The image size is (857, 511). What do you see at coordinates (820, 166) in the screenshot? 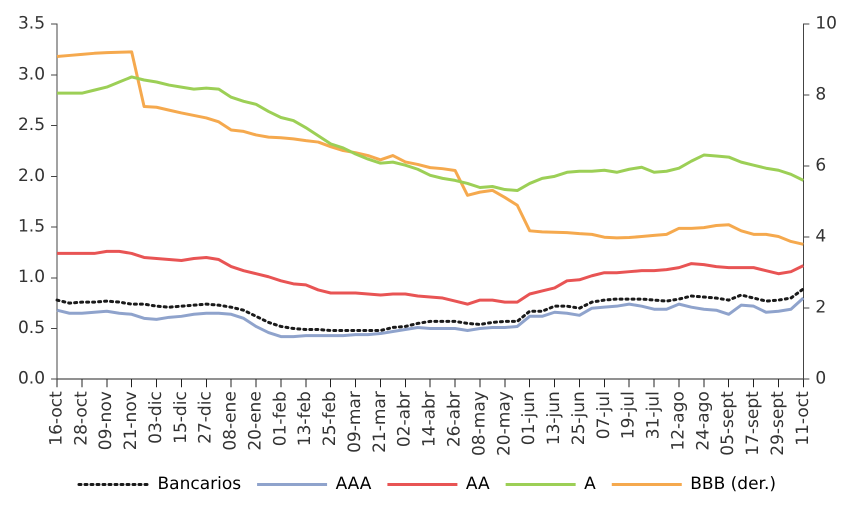
I see `y2-tick-label: 6` at bounding box center [820, 166].